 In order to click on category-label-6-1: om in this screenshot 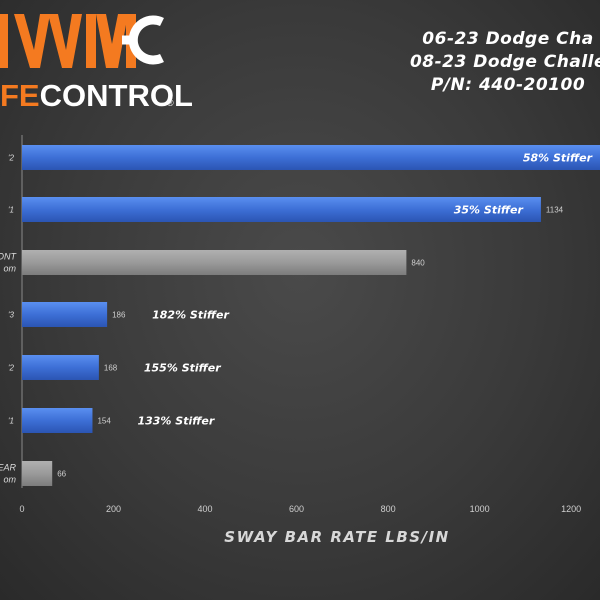, I will do `click(9, 480)`.